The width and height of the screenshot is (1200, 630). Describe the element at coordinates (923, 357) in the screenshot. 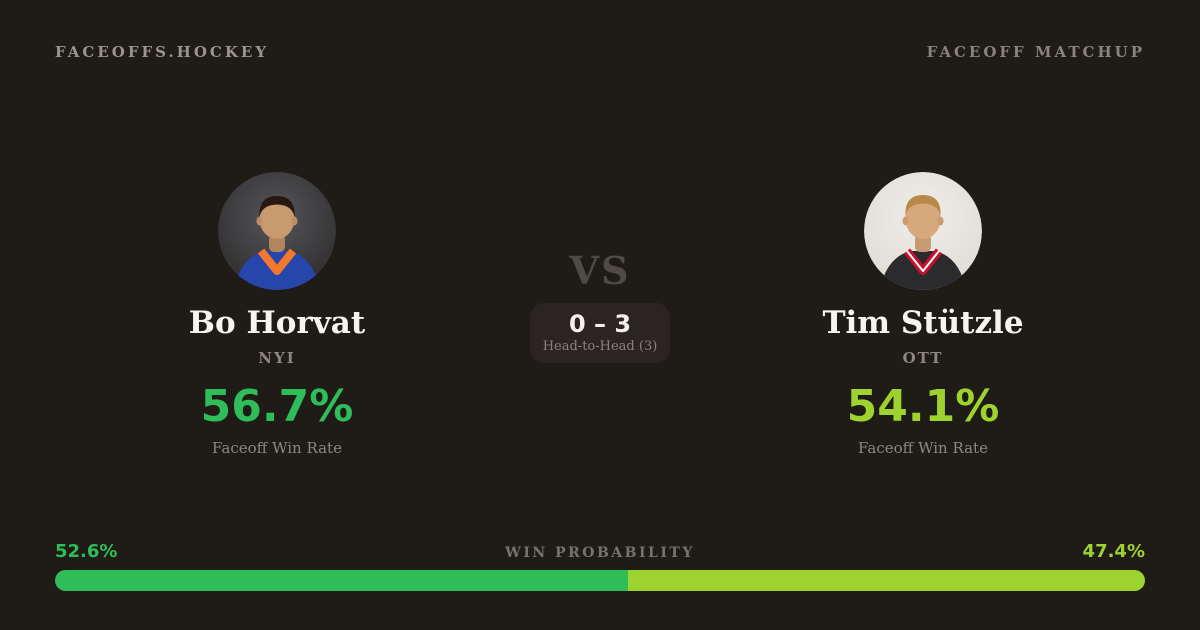

I see `player-team-right: OTT` at that location.